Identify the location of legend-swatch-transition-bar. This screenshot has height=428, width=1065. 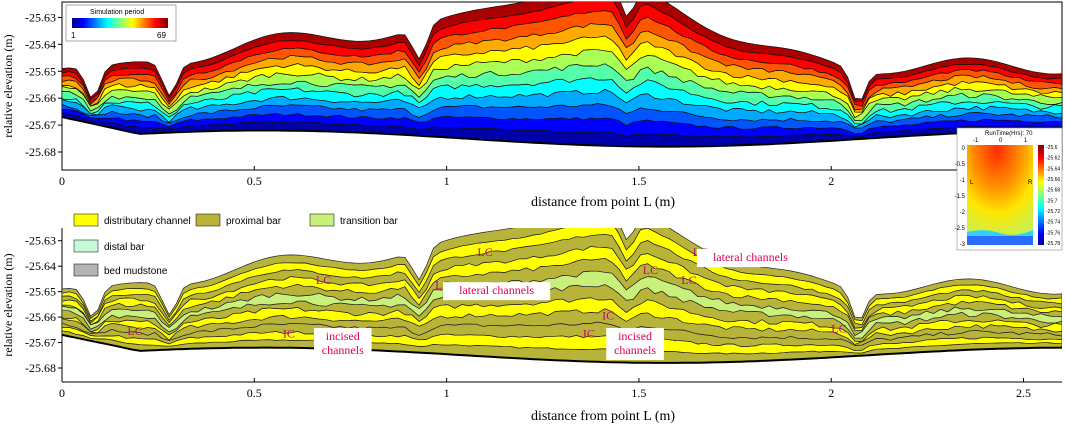
(322, 220).